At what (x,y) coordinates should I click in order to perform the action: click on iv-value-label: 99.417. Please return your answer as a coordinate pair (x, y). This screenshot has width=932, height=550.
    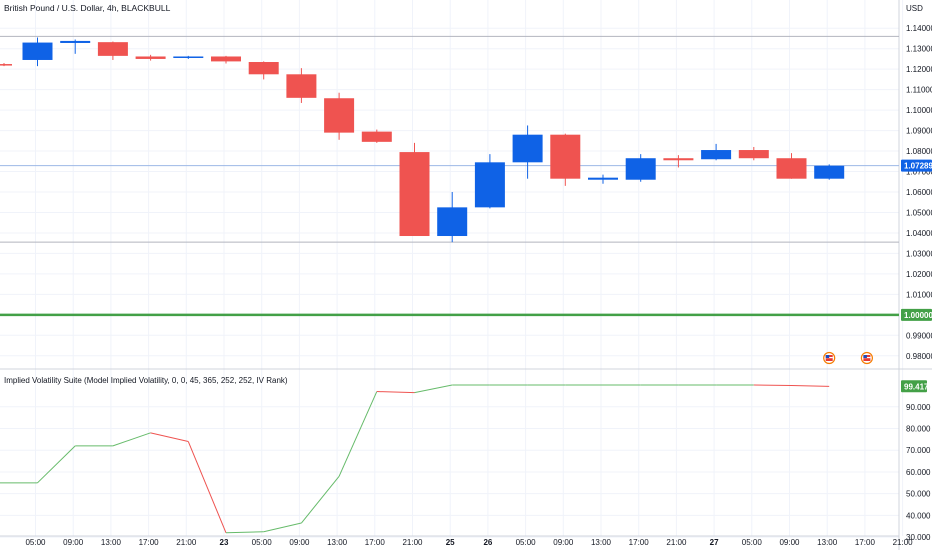
    Looking at the image, I should click on (916, 386).